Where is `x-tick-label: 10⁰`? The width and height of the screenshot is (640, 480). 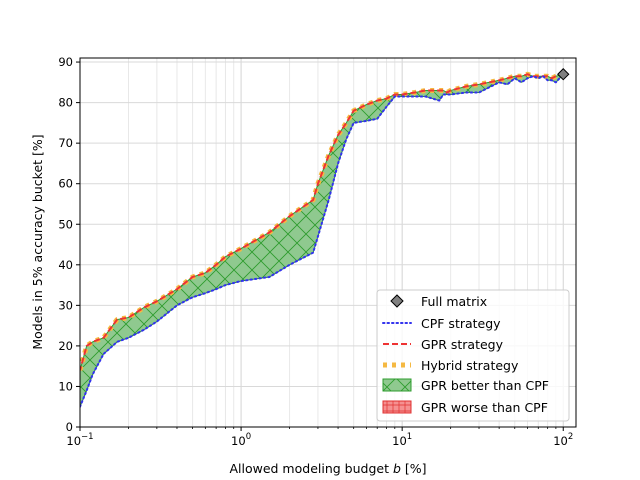
x-tick-label: 10⁰ is located at coordinates (241, 440).